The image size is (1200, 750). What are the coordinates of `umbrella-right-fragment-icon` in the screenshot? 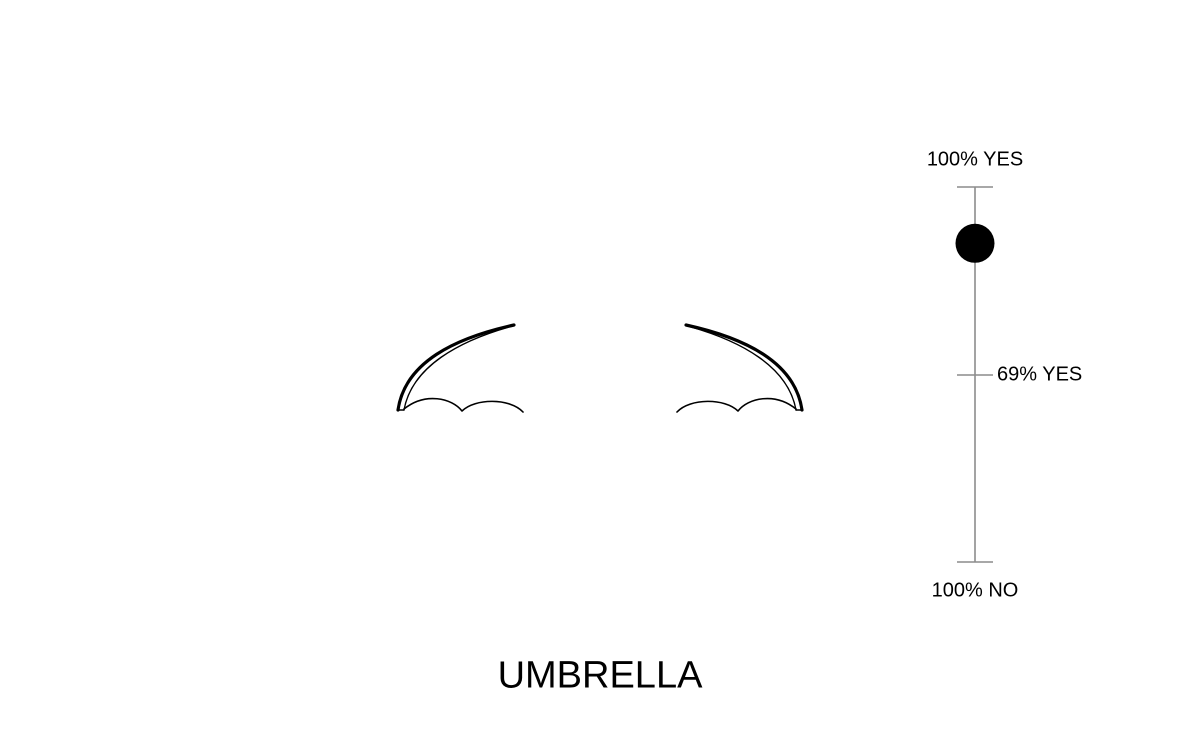 It's located at (740, 368).